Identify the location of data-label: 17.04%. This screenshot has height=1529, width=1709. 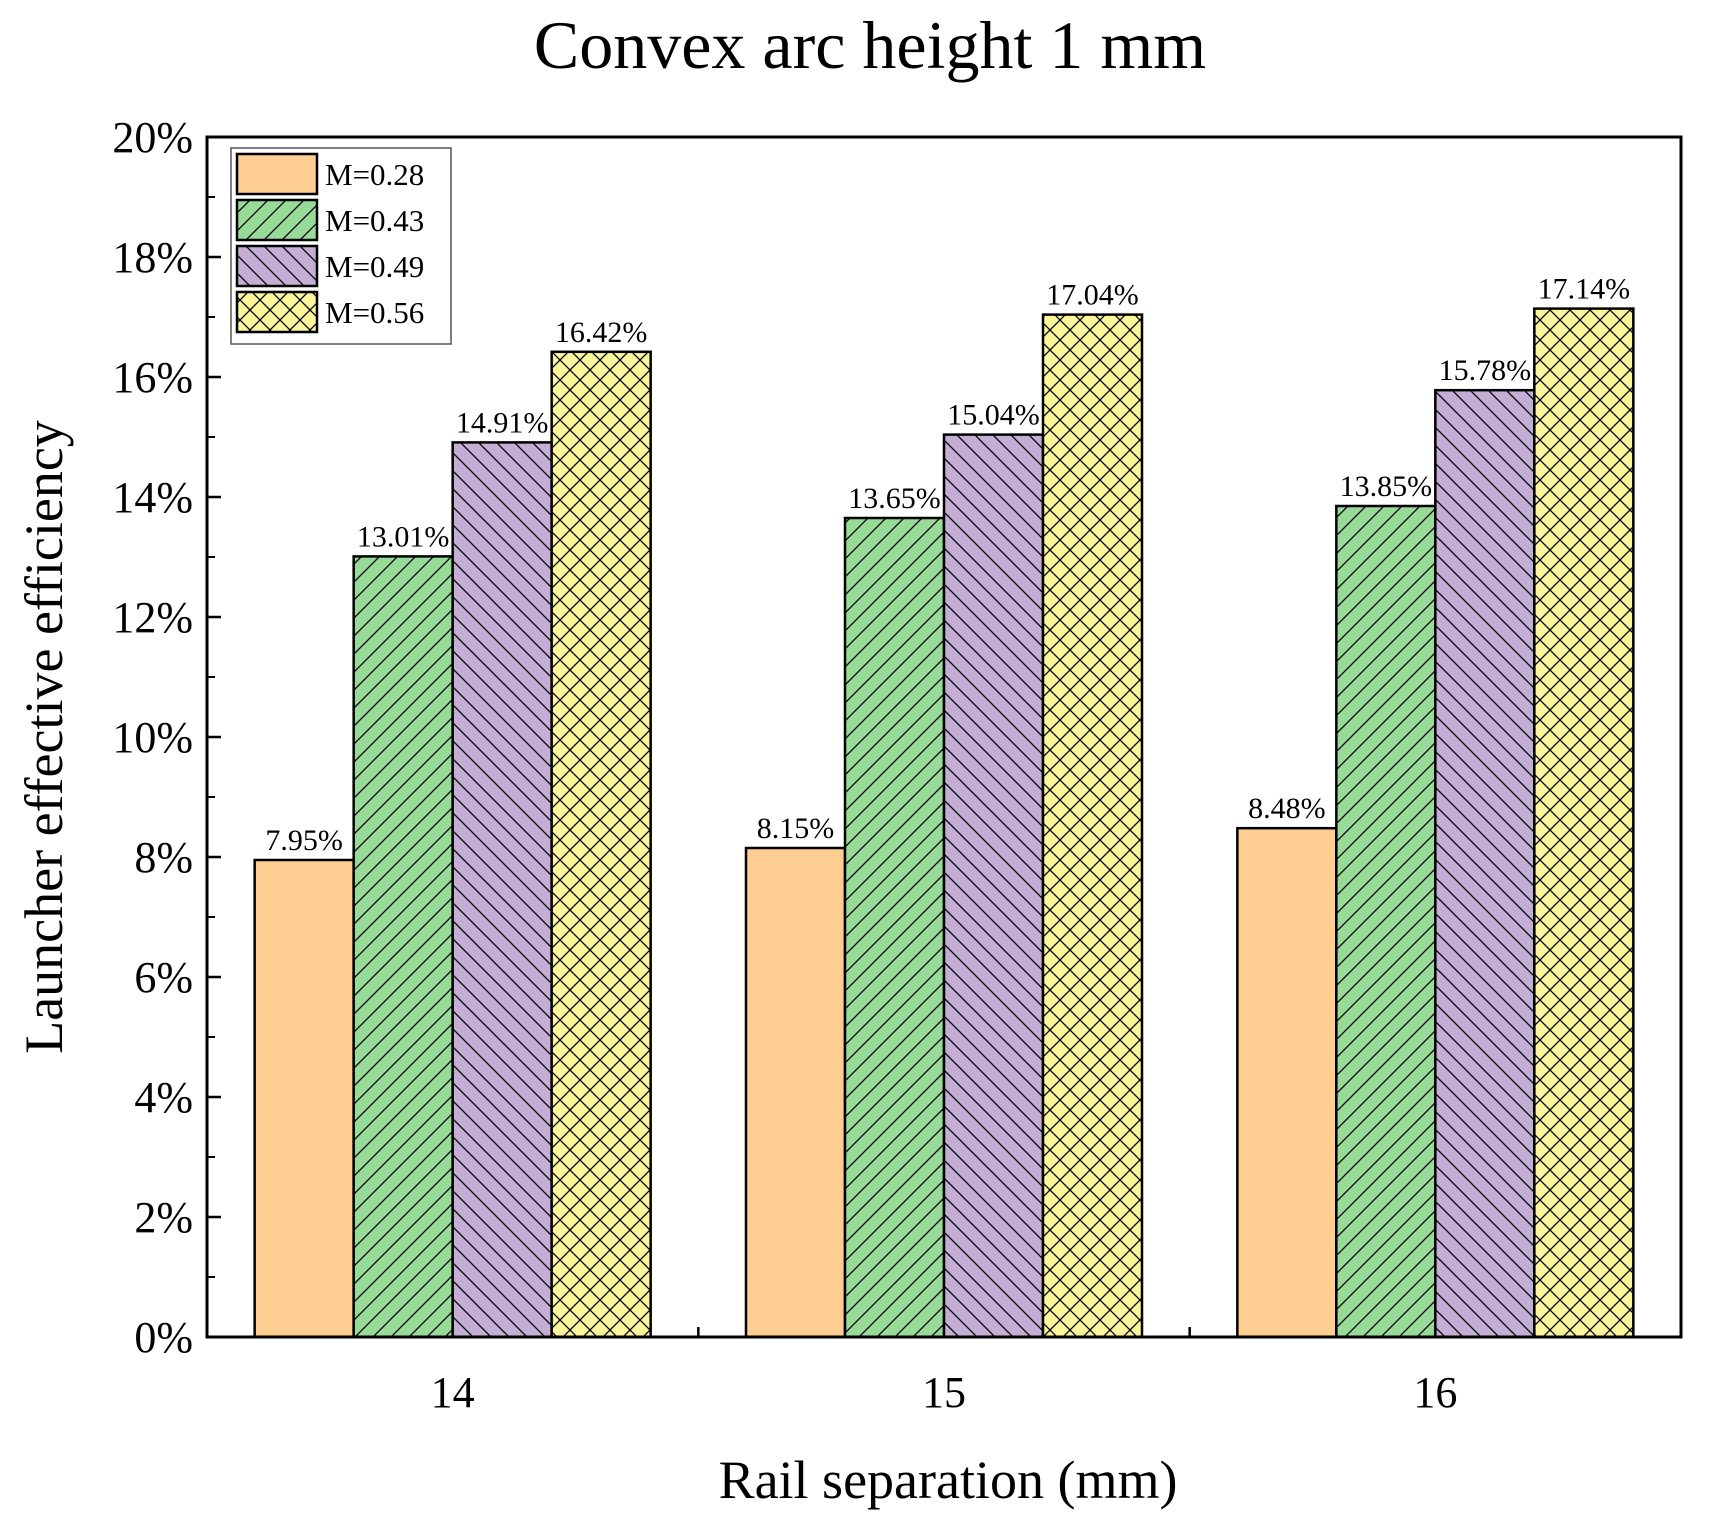
(1092, 295).